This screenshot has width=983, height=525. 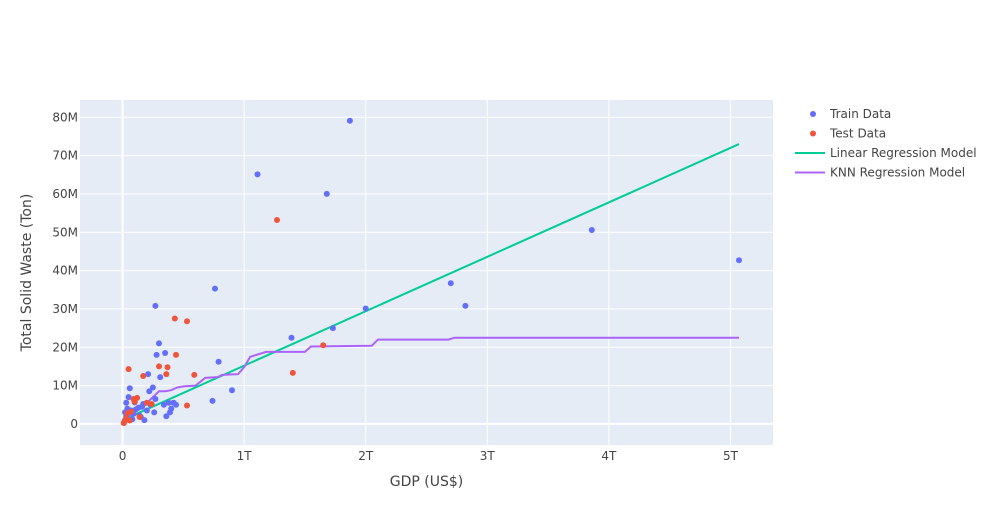 What do you see at coordinates (27, 273) in the screenshot?
I see `y-axis-title: Total Solid Waste (Ton)` at bounding box center [27, 273].